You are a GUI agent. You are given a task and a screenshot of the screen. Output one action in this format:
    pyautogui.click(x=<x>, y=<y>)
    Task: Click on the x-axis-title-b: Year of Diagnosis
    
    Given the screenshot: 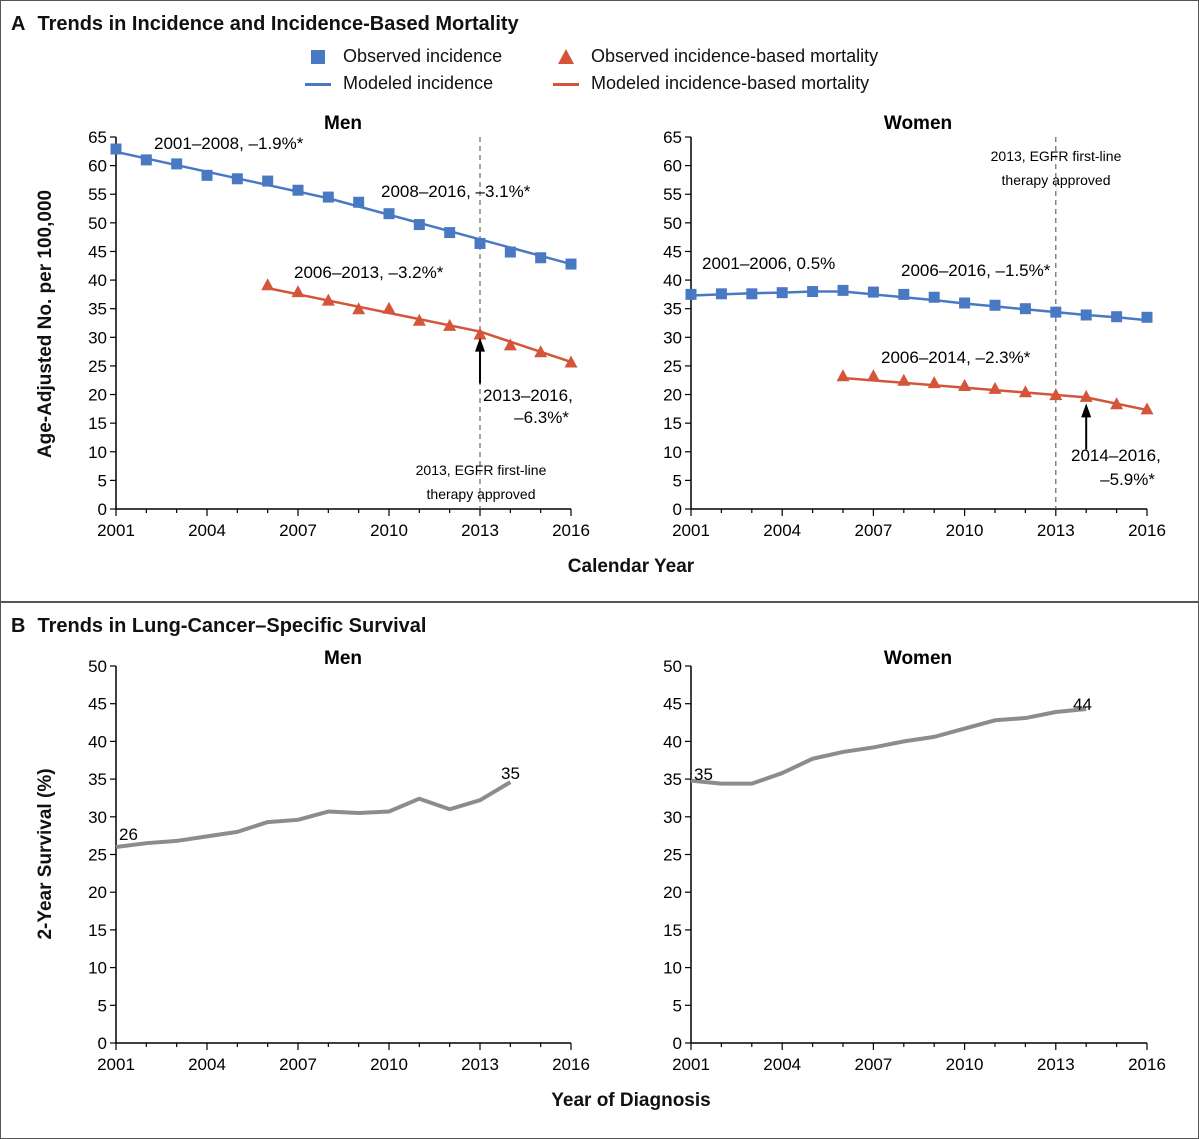 What is the action you would take?
    pyautogui.click(x=631, y=1100)
    